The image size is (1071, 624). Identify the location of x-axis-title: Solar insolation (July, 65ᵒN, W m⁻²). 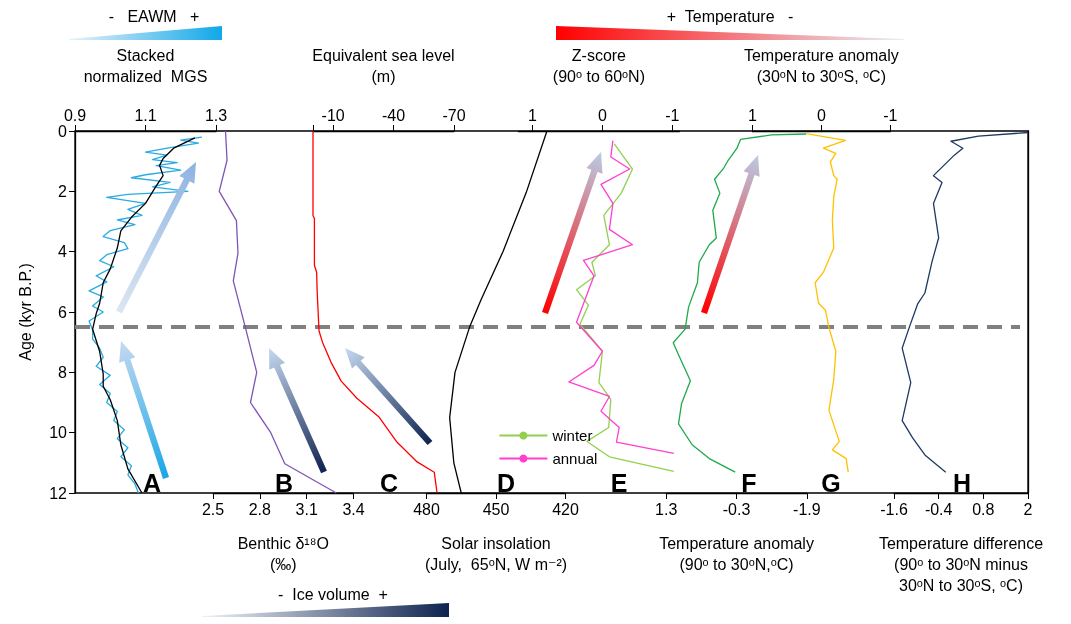
(496, 554).